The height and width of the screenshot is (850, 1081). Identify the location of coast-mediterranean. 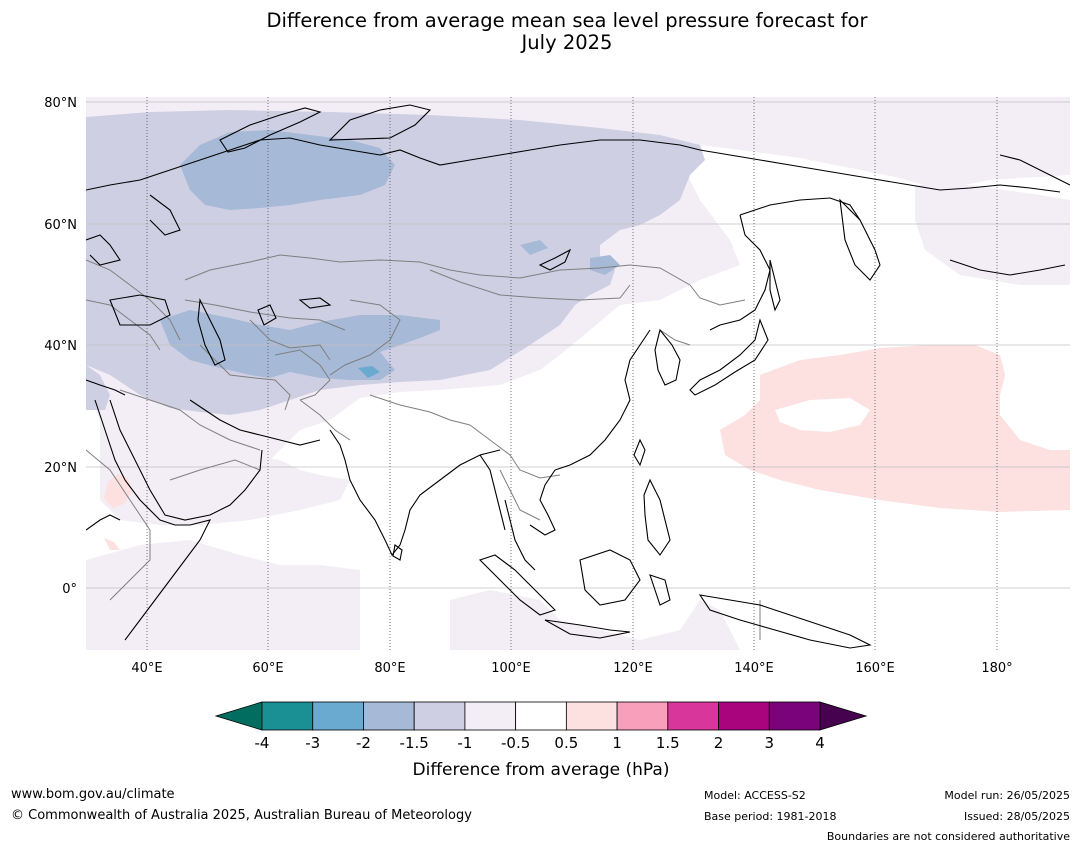
(106, 387).